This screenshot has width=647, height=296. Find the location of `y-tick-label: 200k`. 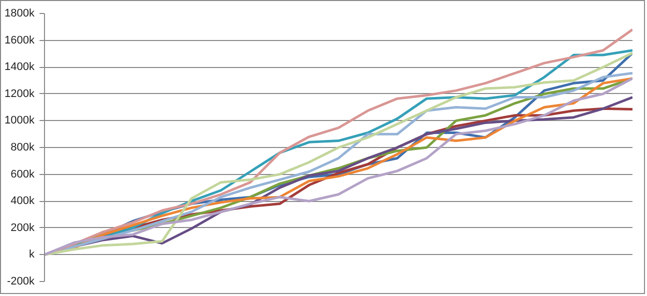

y-tick-label: 200k is located at coordinates (22, 228).